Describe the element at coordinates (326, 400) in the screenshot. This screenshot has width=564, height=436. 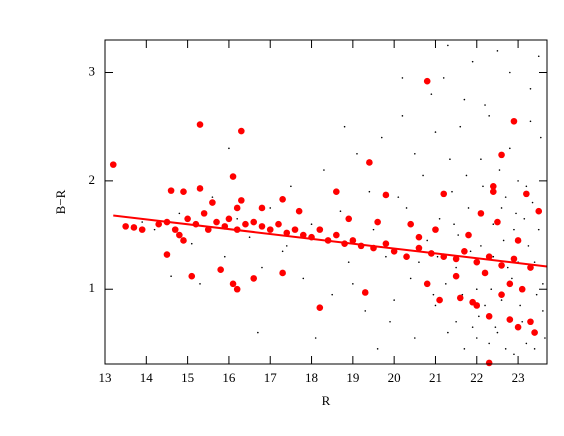
I see `x-axis-label: R` at that location.